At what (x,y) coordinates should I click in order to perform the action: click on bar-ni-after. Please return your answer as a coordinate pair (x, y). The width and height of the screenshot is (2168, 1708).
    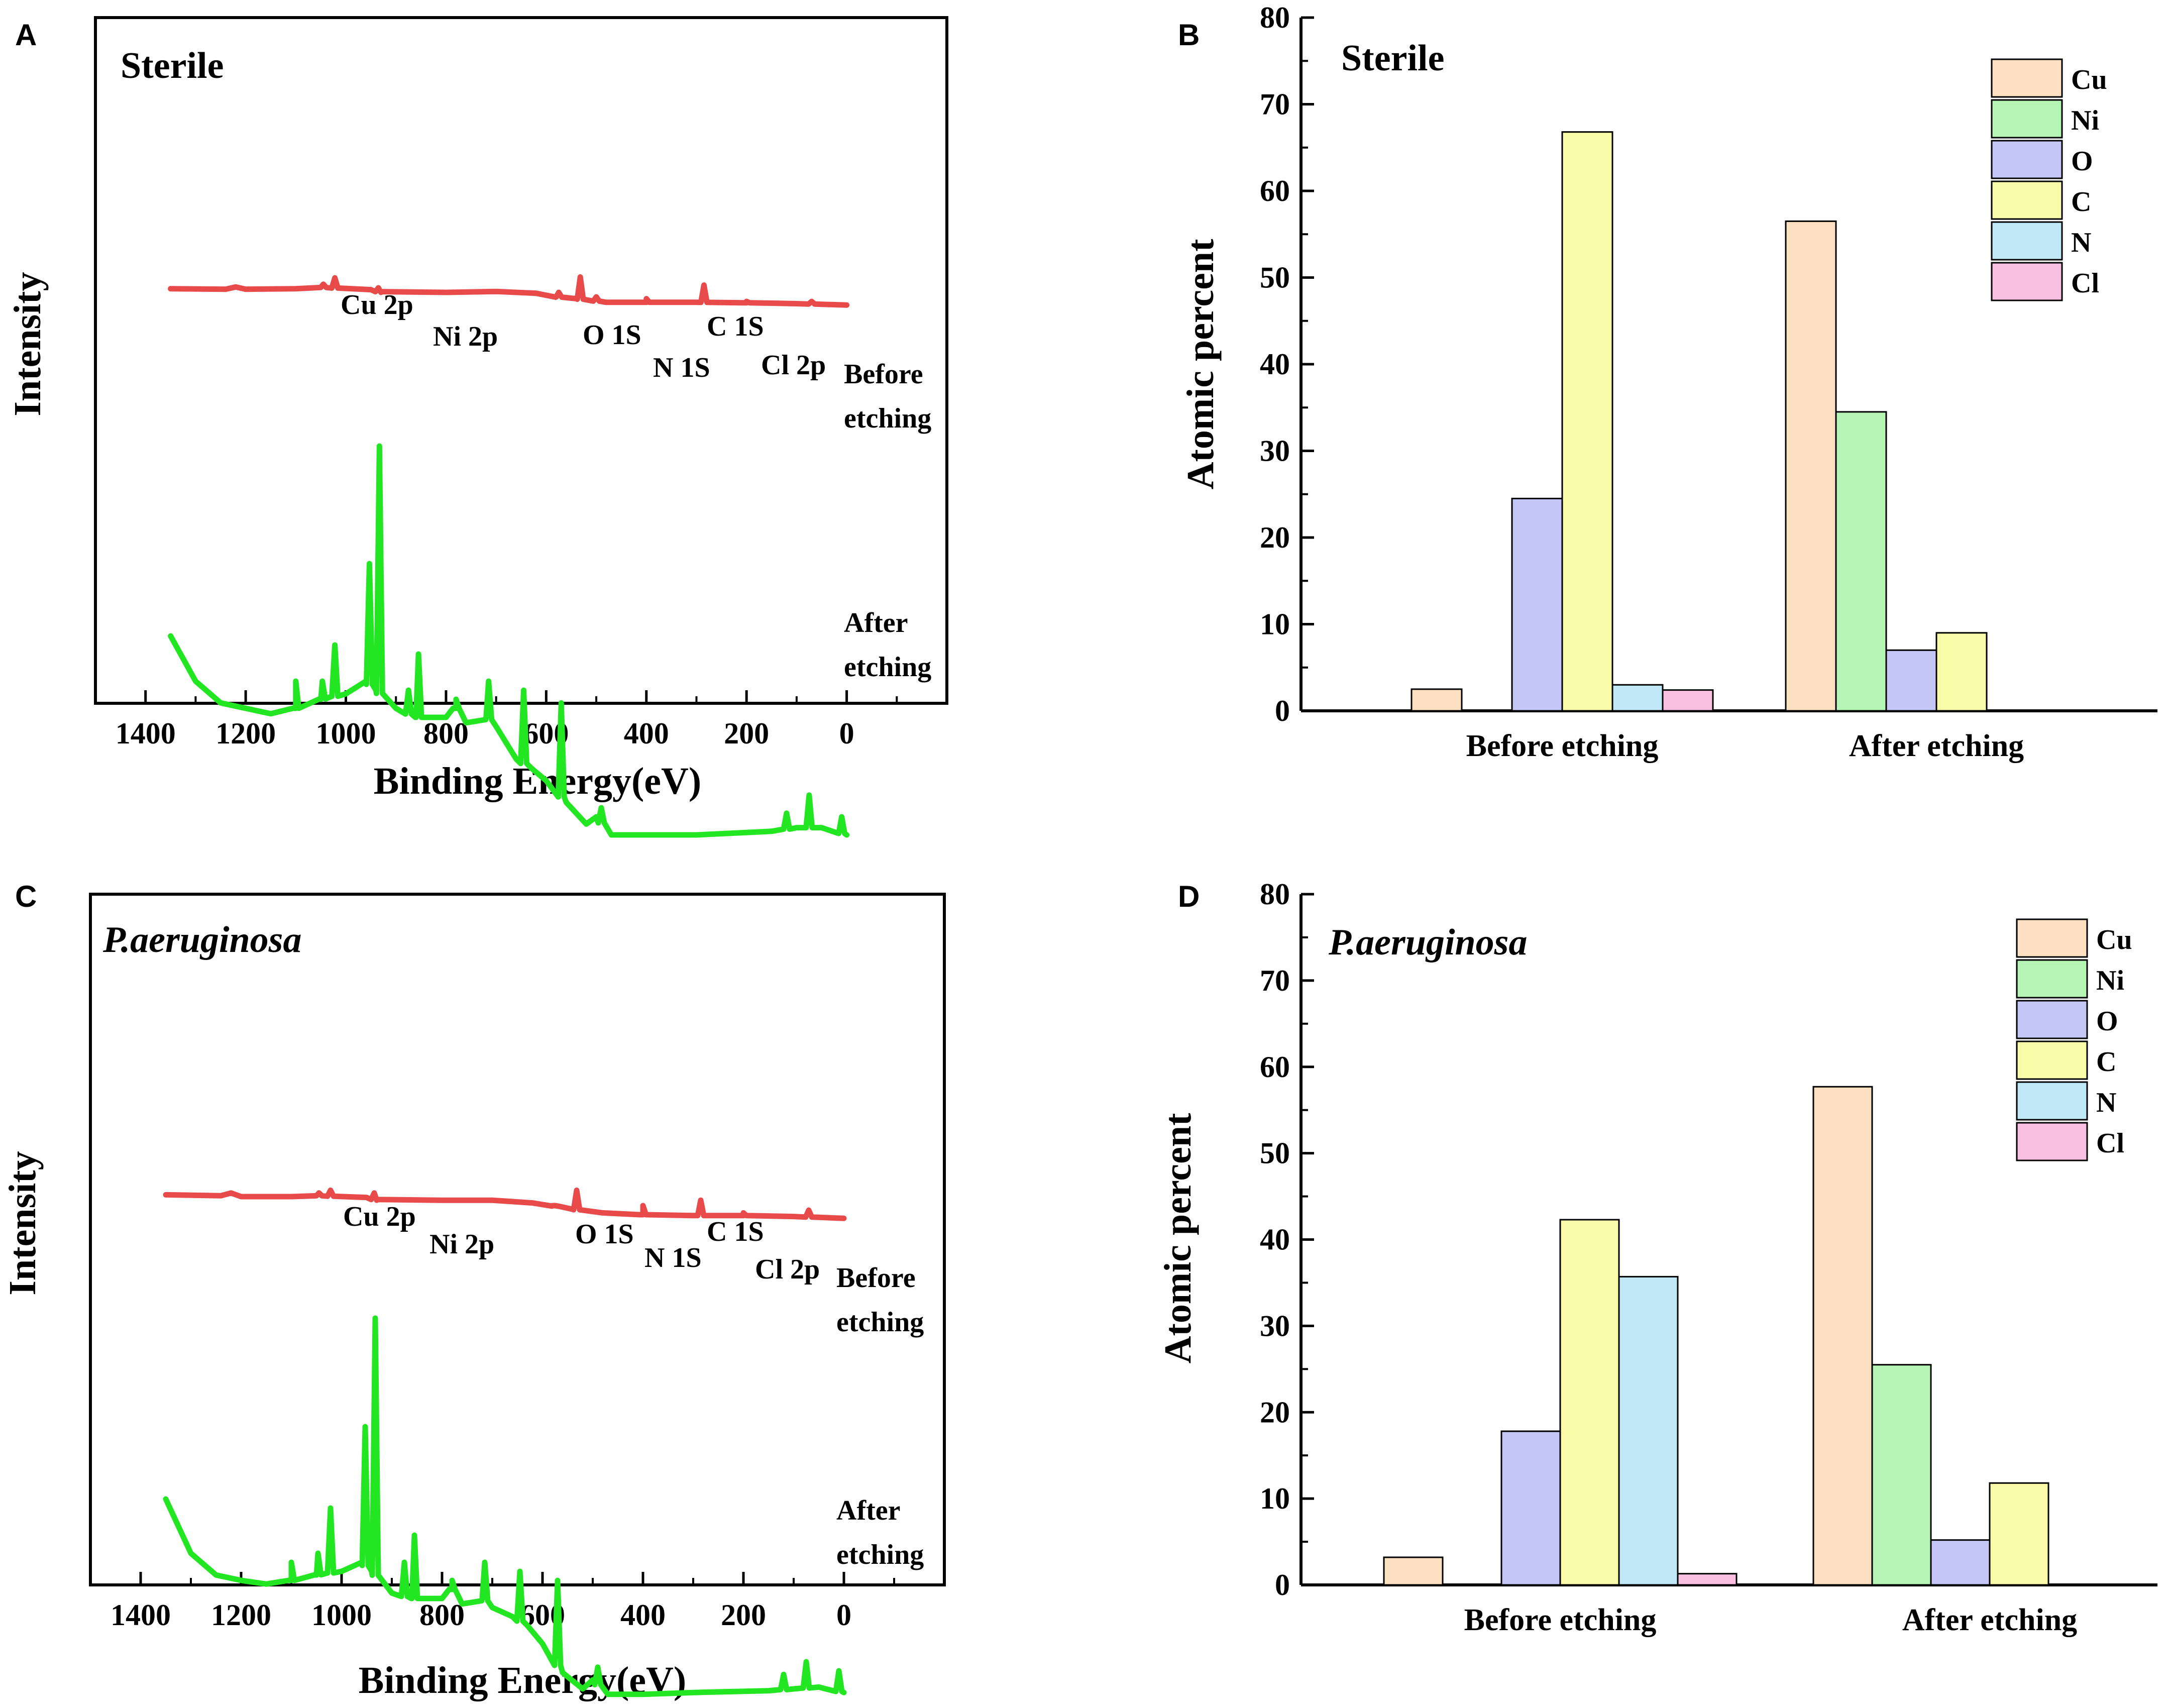
    Looking at the image, I should click on (1901, 1475).